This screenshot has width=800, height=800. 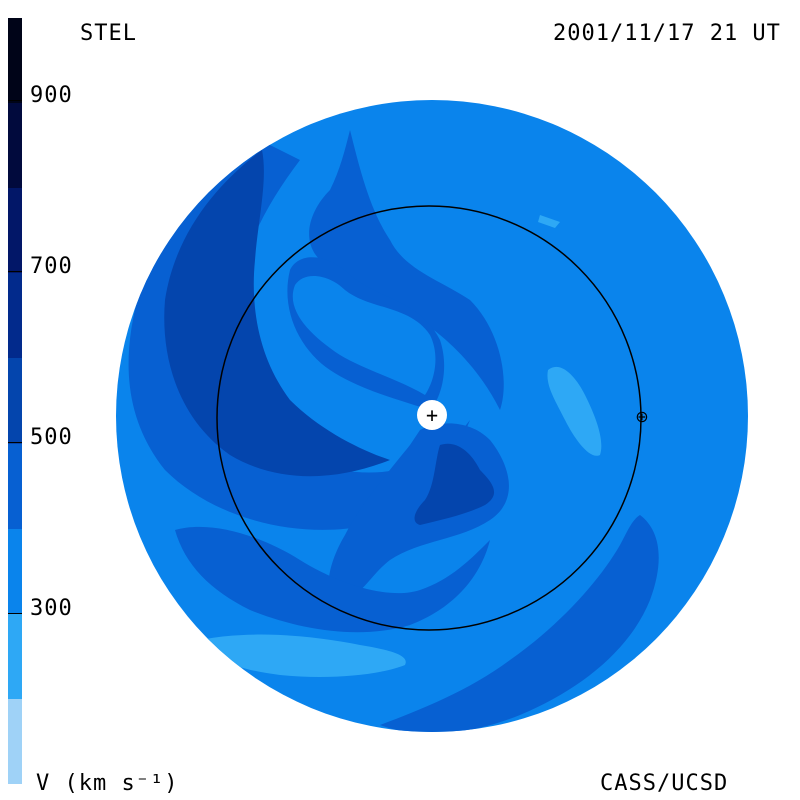 I want to click on instrument-label: STEL, so click(x=108, y=33).